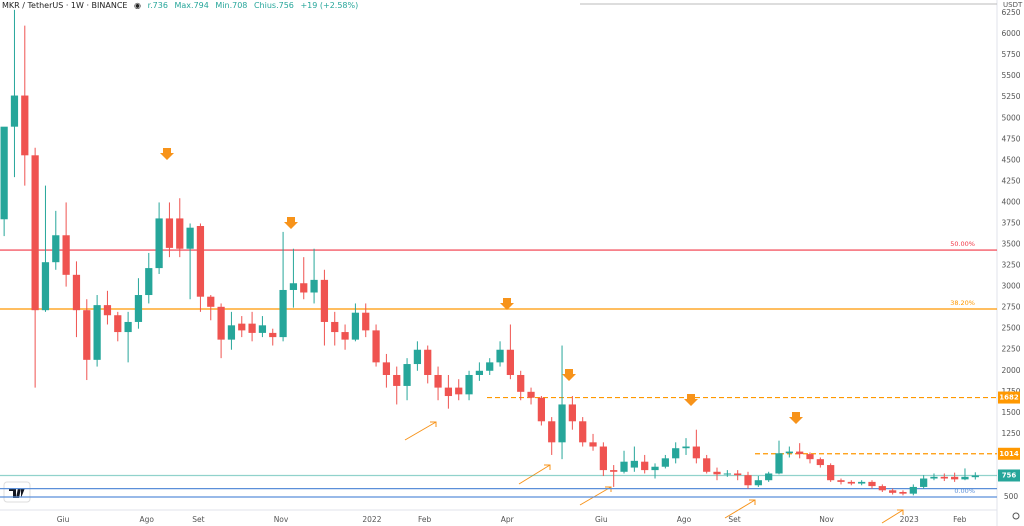 The width and height of the screenshot is (1024, 526). I want to click on settings-icon, so click(1016, 516).